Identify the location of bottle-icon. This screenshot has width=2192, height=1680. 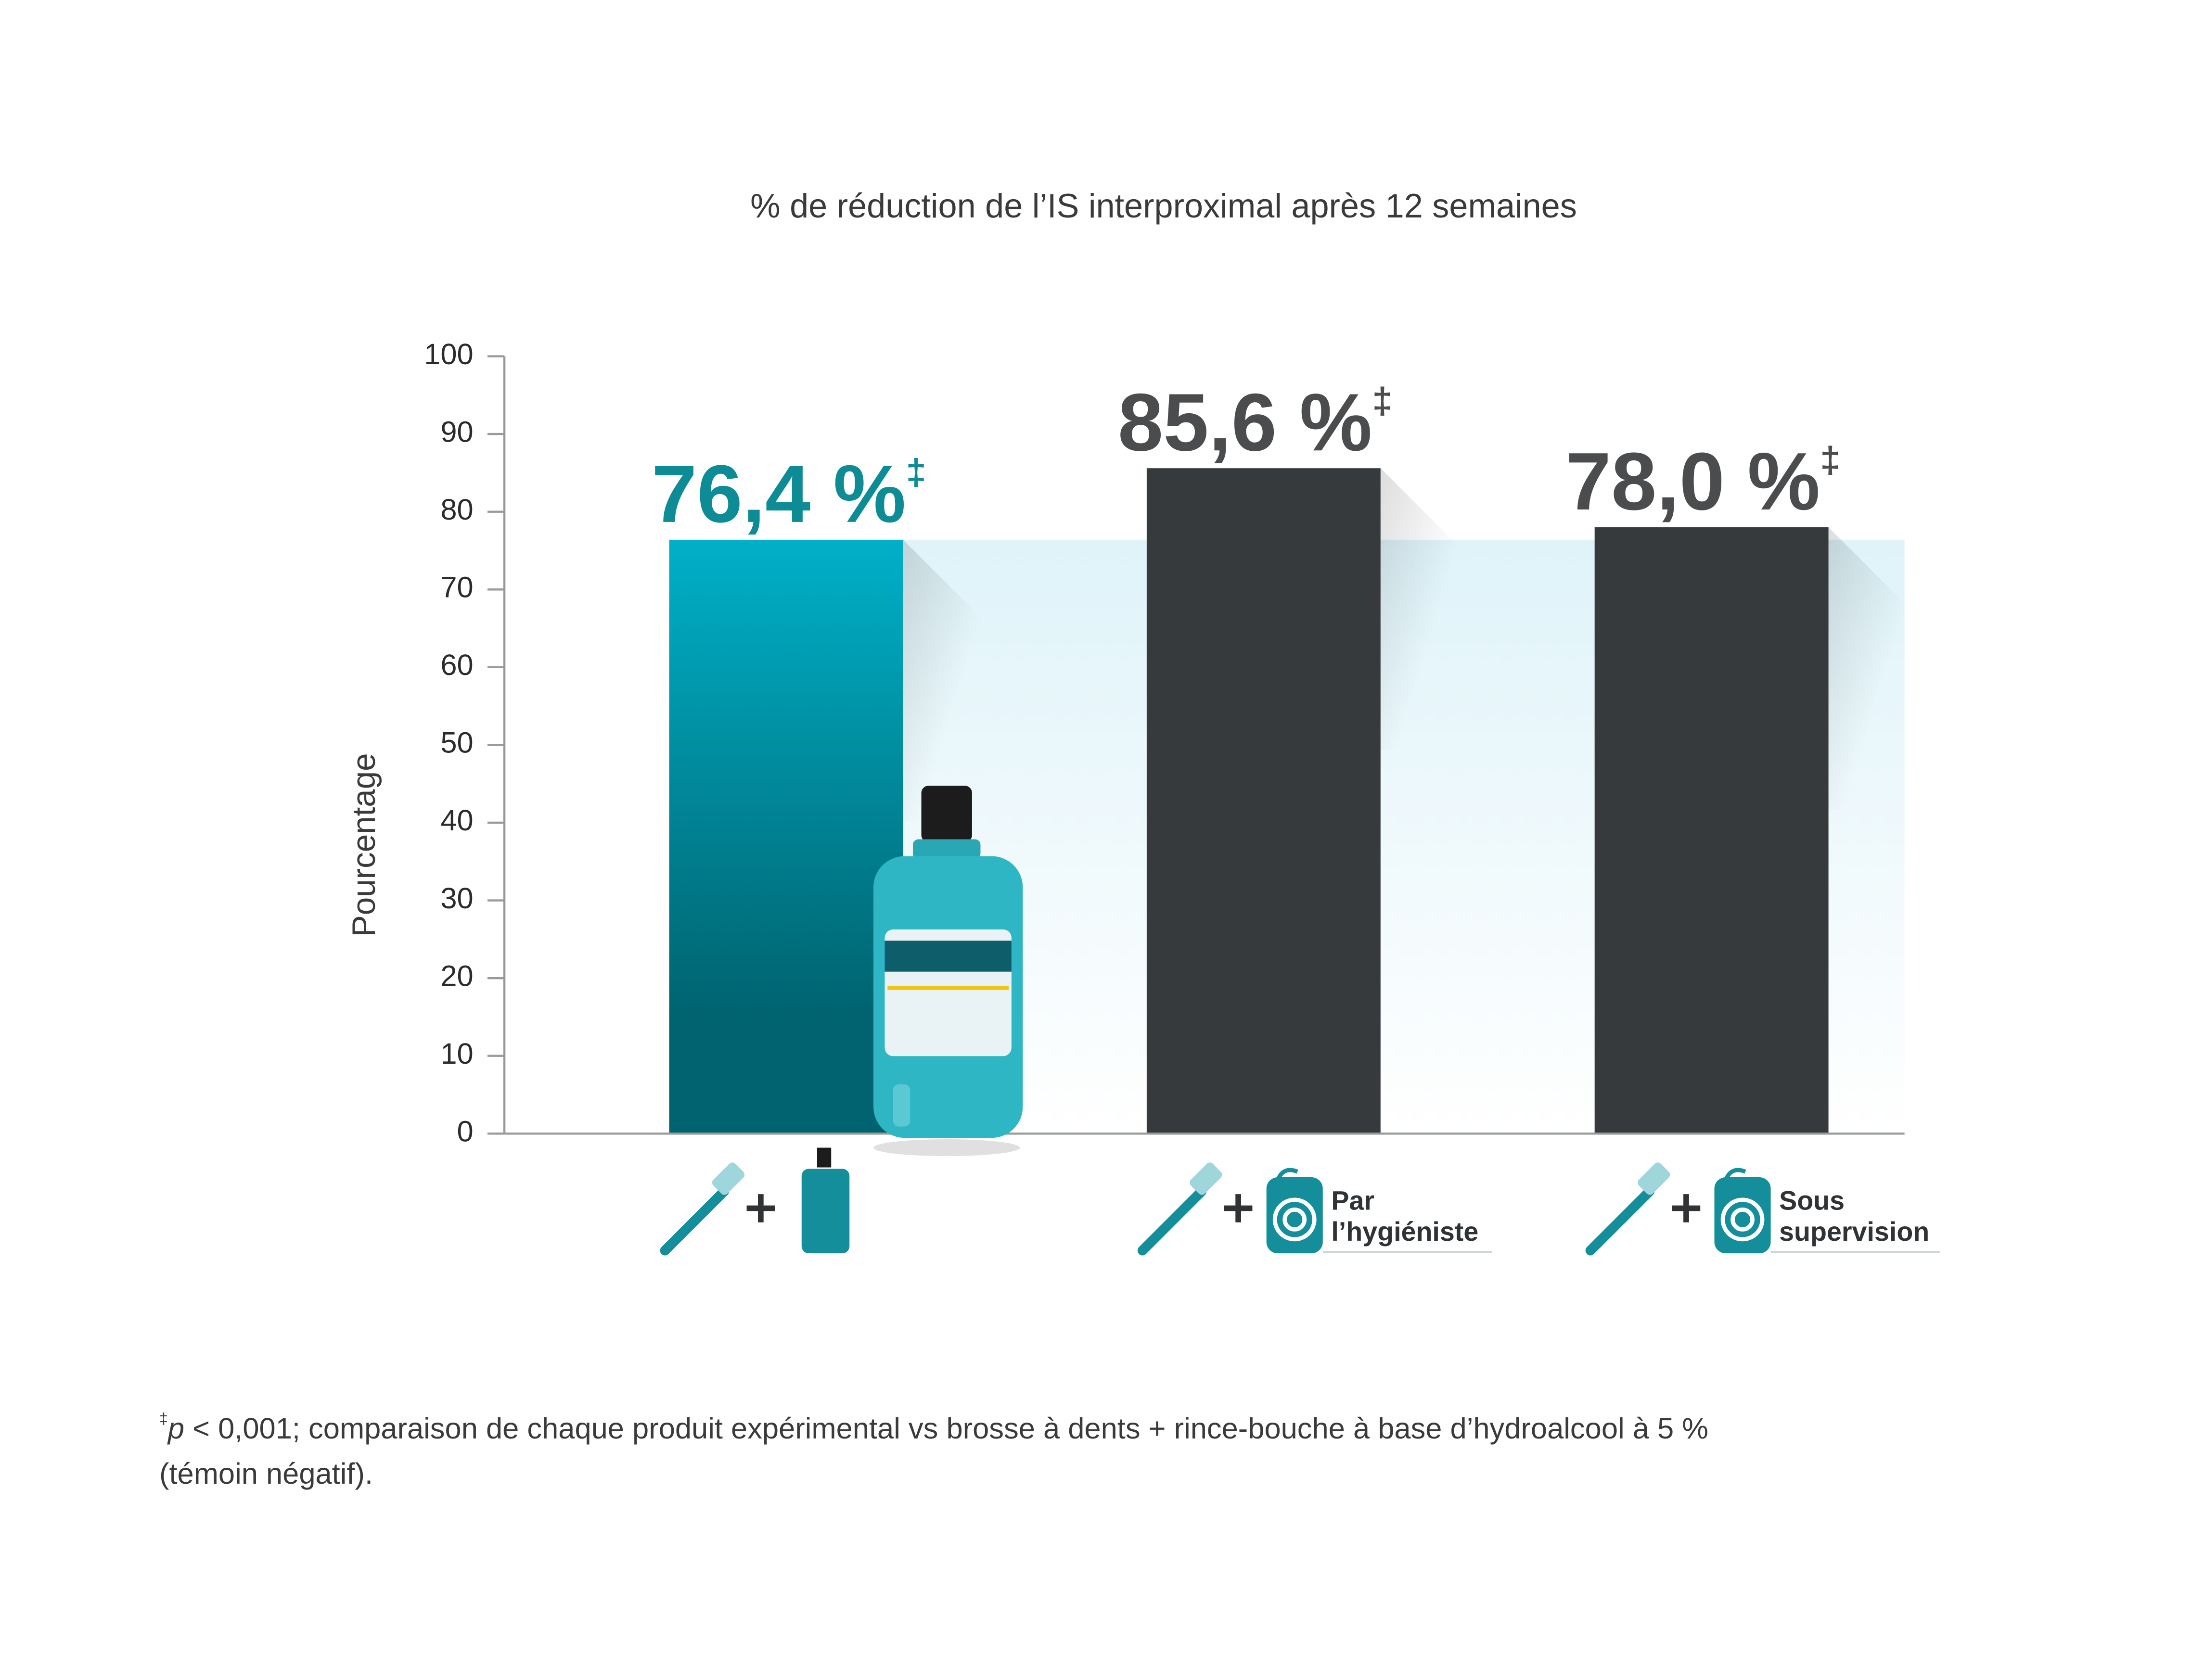
(825, 1211).